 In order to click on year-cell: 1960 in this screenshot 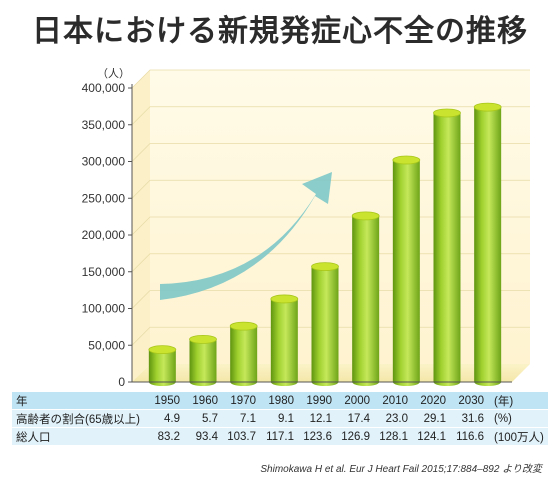, I will do `click(203, 401)`.